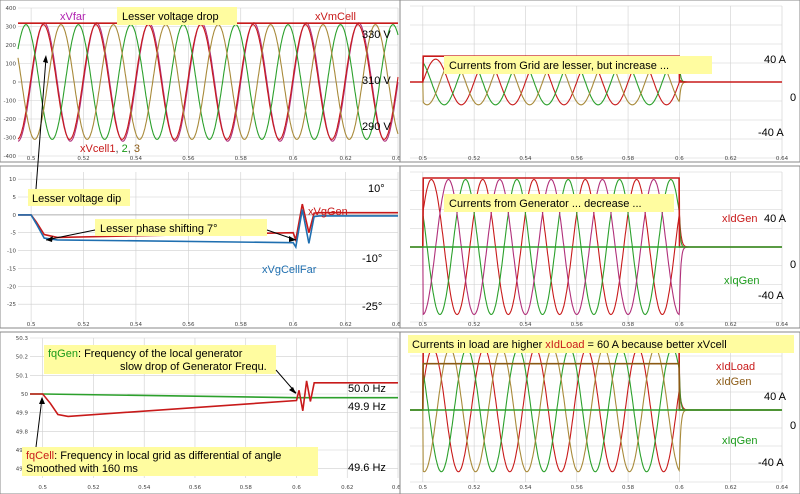  Describe the element at coordinates (367, 389) in the screenshot. I see `right-label: 50.0 Hz` at that location.